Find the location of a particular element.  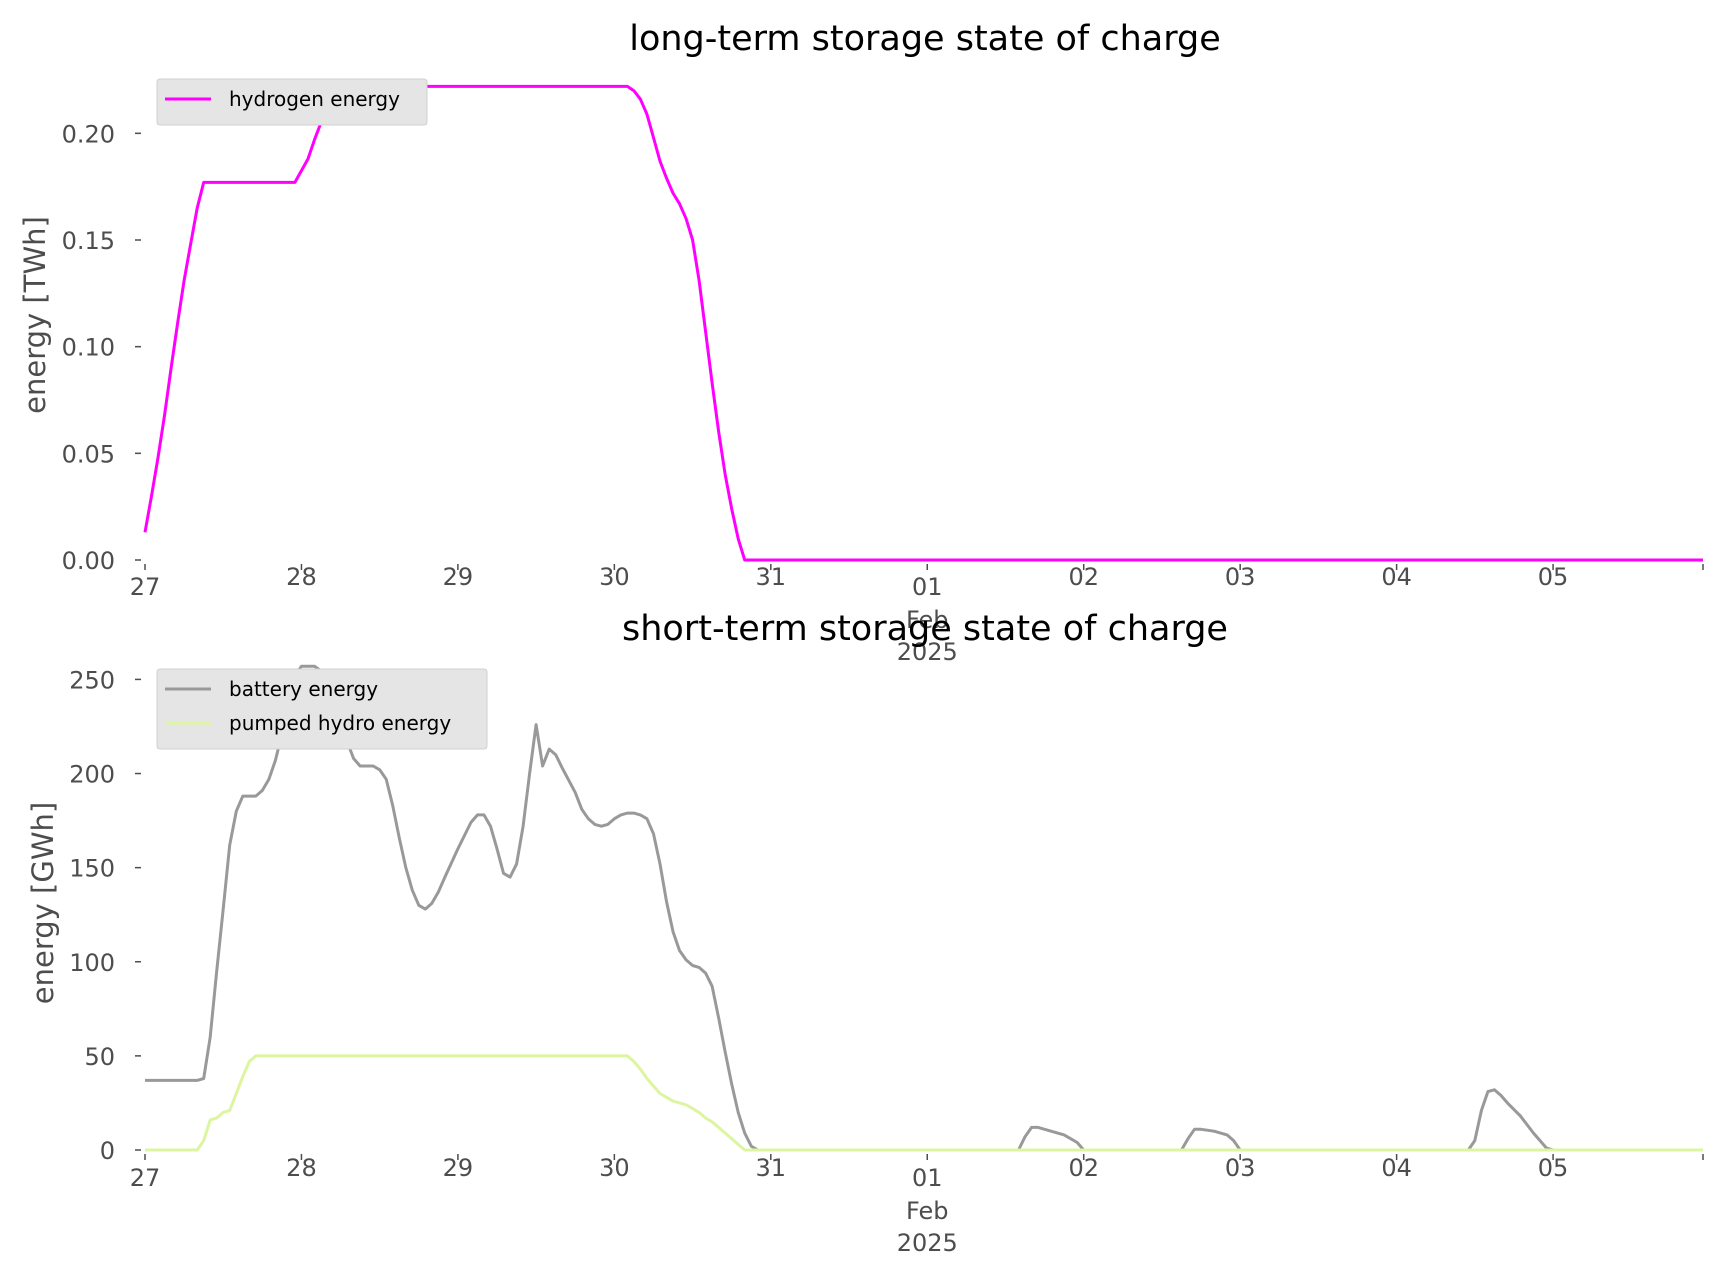

legend: battery energy pumped hydro energy is located at coordinates (322, 709).